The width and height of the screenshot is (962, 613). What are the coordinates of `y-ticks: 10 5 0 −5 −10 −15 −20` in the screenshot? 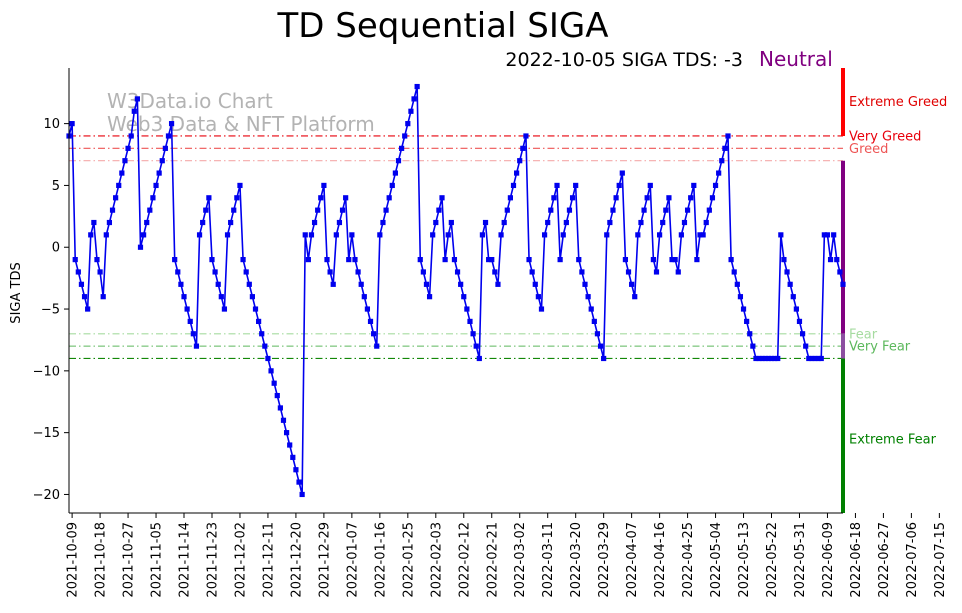 It's located at (51, 310).